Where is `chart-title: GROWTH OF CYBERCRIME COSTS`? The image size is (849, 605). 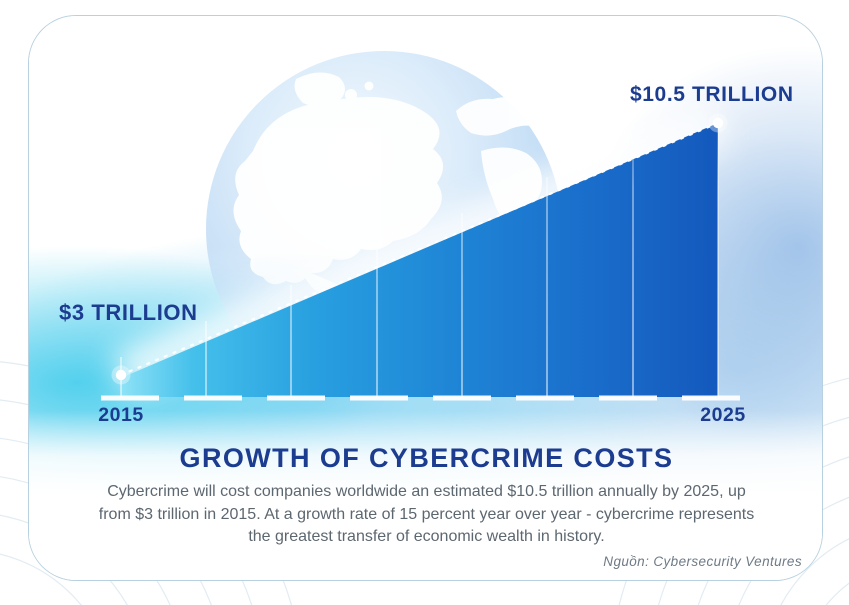
chart-title: GROWTH OF CYBERCRIME COSTS is located at coordinates (426, 458).